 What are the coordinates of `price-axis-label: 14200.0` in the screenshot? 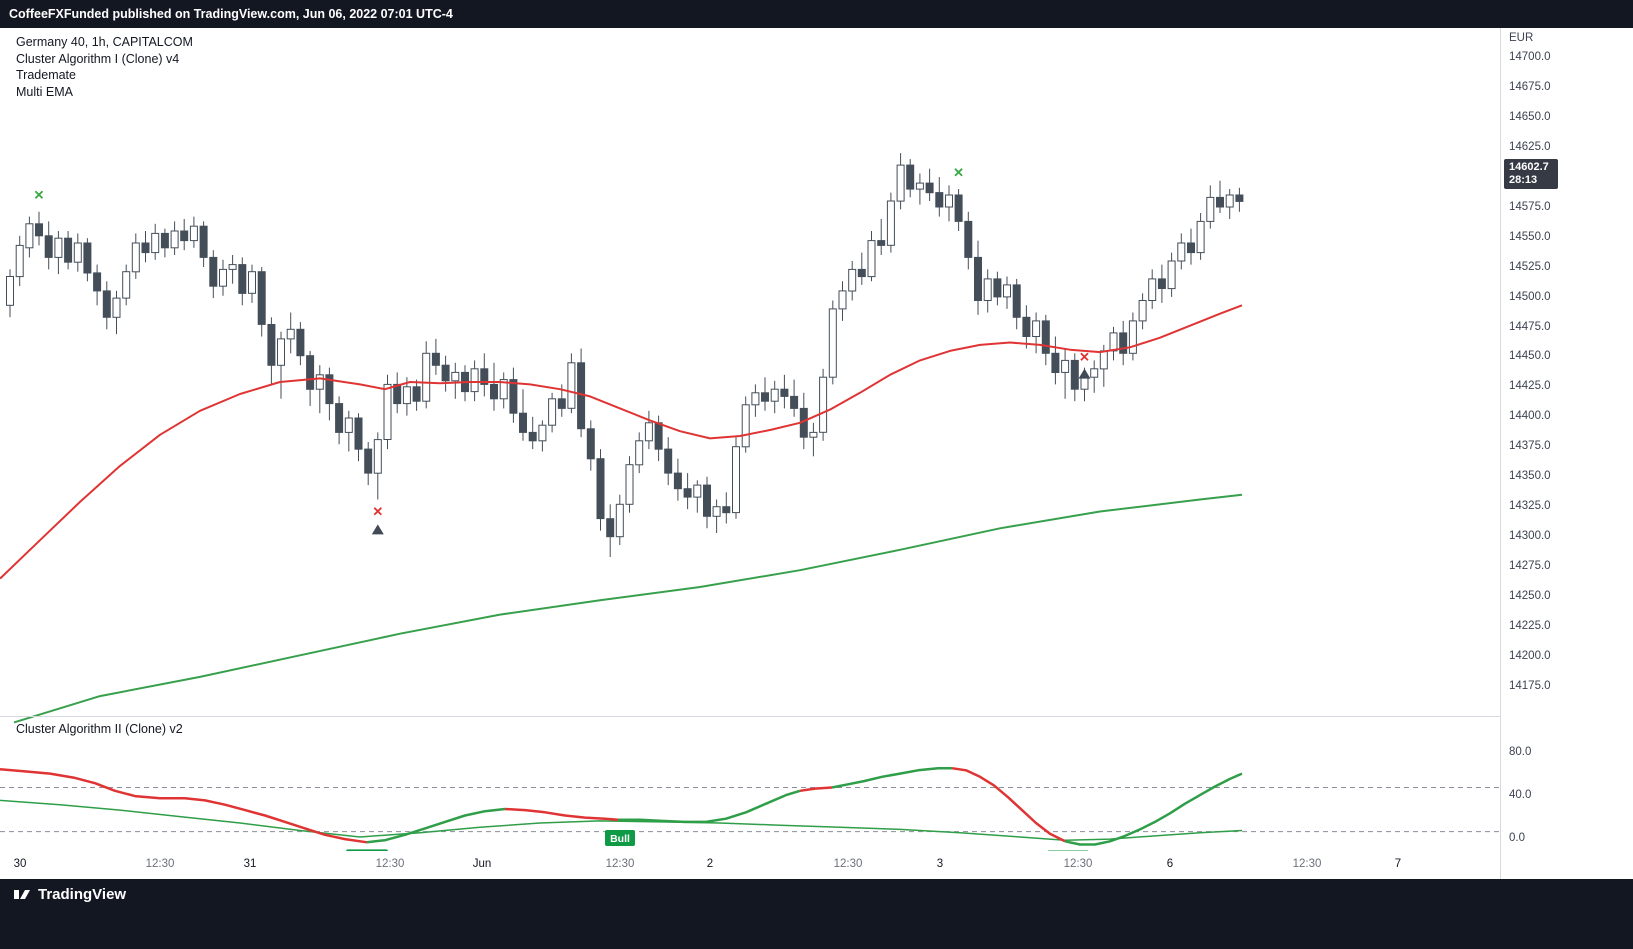 It's located at (1530, 656).